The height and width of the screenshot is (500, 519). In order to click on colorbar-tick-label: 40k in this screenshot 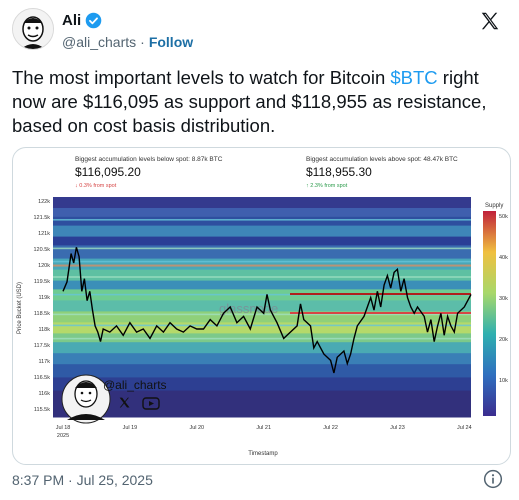, I will do `click(503, 258)`.